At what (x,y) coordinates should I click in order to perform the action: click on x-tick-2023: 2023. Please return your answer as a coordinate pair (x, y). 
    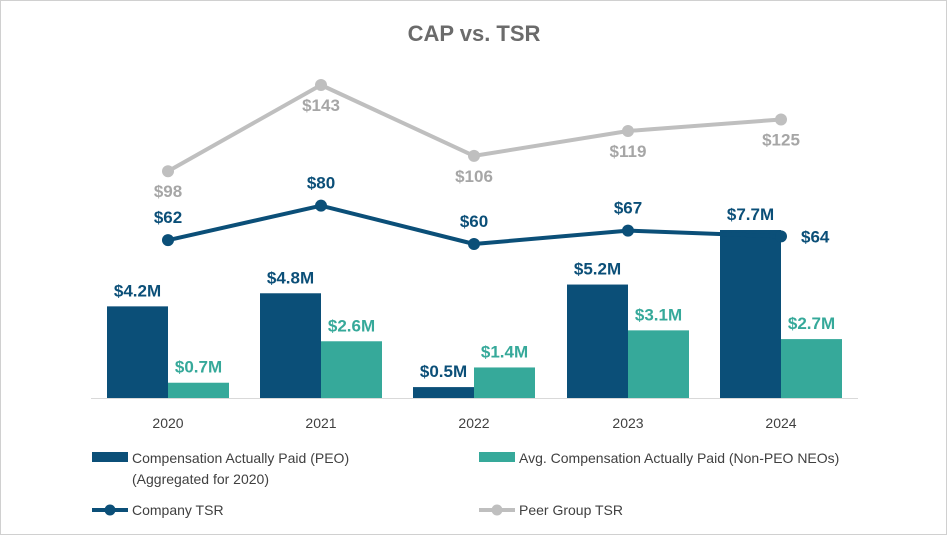
    Looking at the image, I should click on (627, 423).